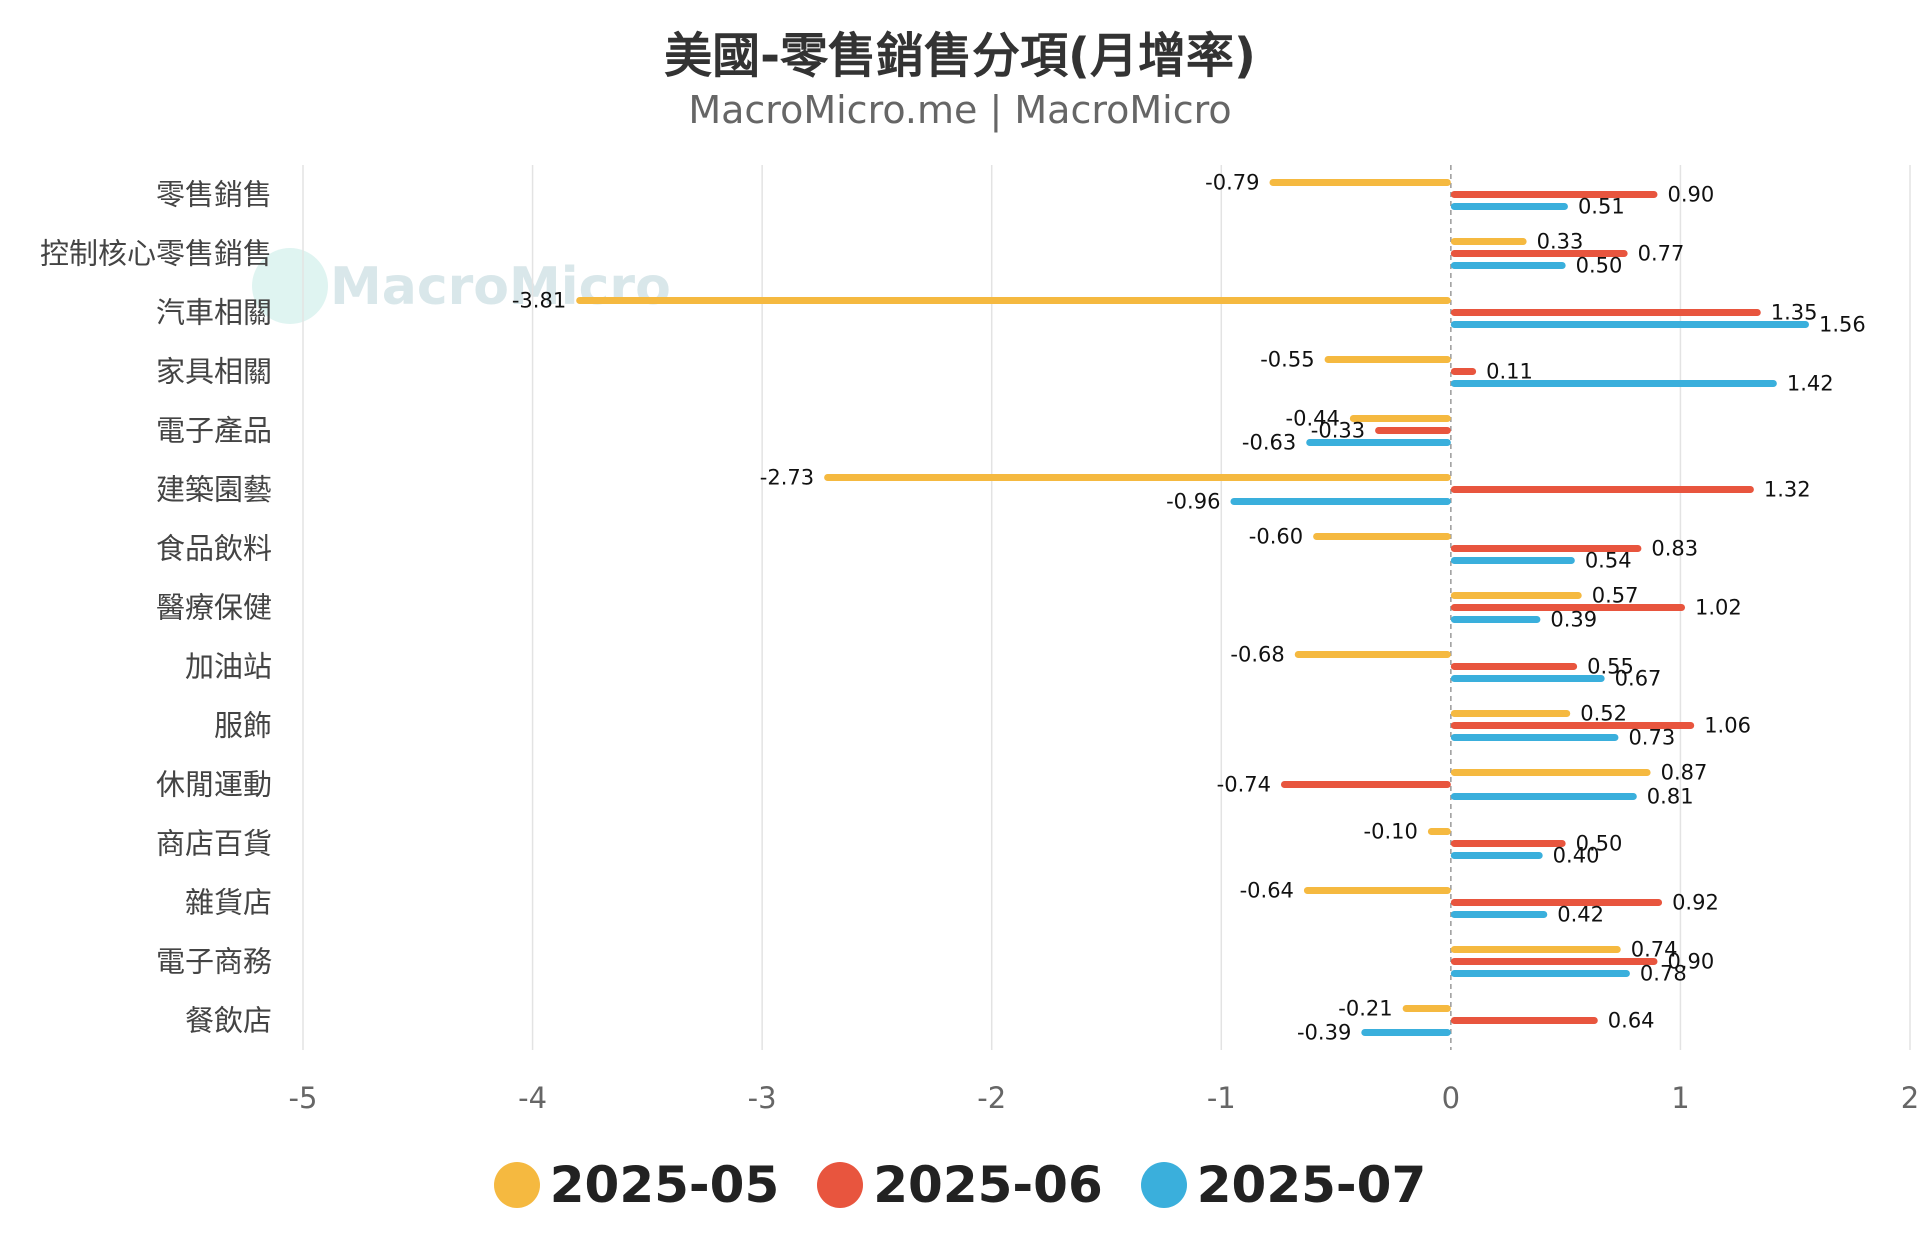 Image resolution: width=1920 pixels, height=1250 pixels. I want to click on data-label: -0.21, so click(1365, 1009).